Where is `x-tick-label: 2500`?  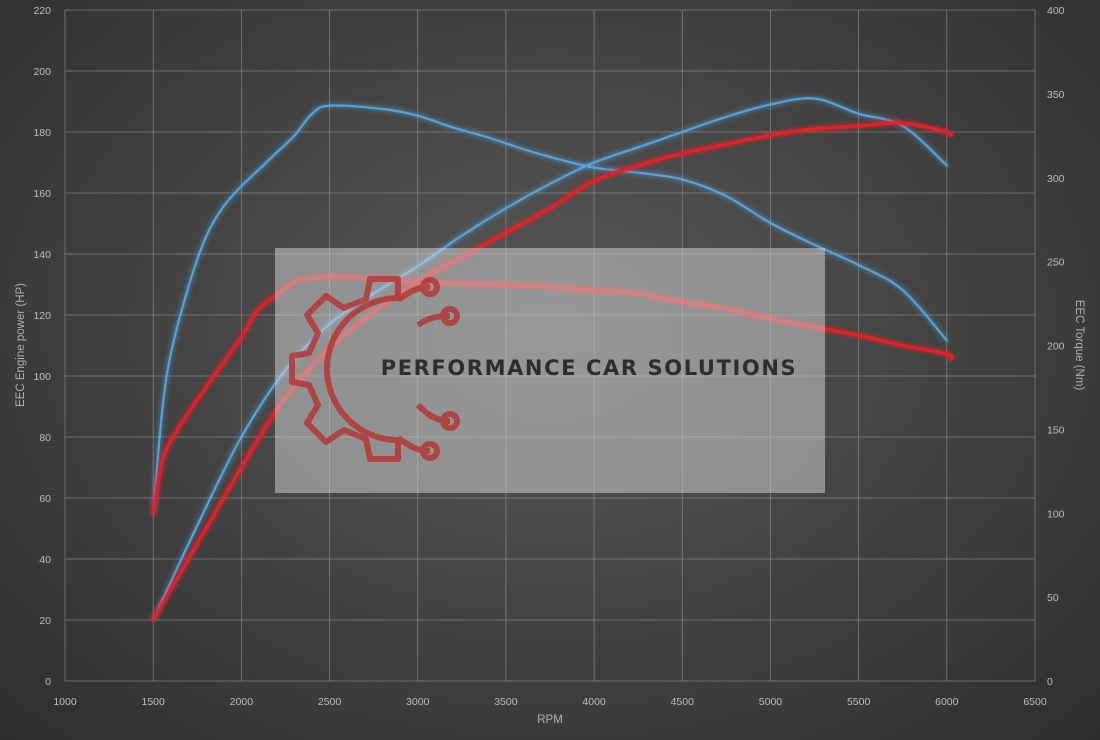 x-tick-label: 2500 is located at coordinates (330, 702).